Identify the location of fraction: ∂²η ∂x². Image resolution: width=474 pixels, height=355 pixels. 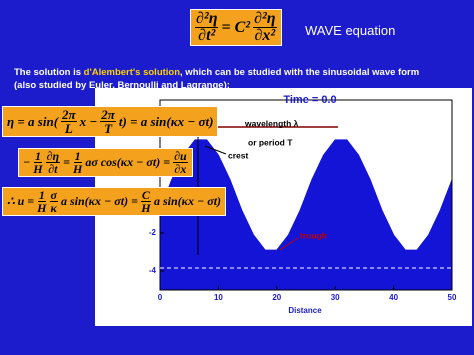
(265, 27).